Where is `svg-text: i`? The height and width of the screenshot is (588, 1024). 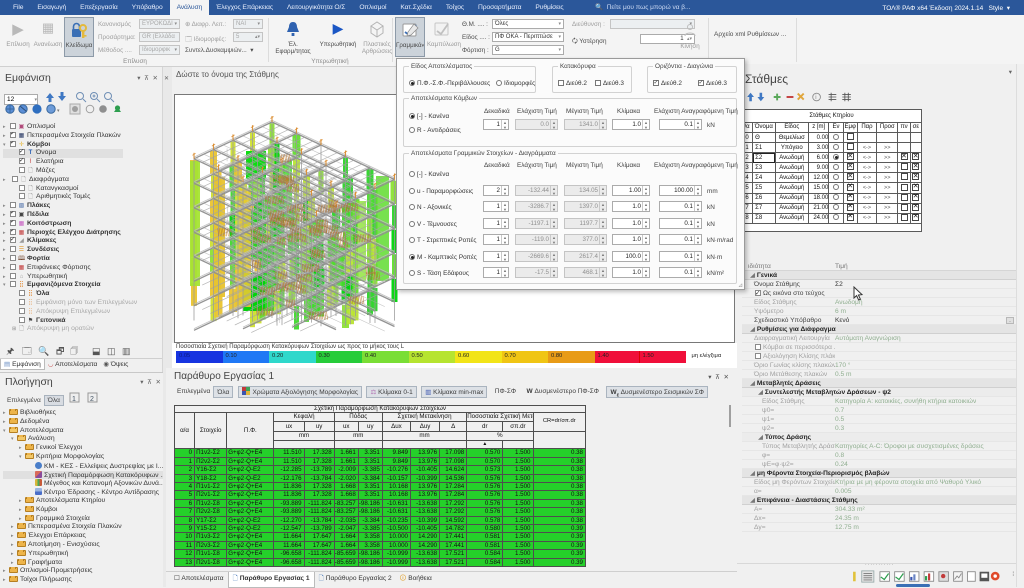
svg-text: i is located at coordinates (815, 98).